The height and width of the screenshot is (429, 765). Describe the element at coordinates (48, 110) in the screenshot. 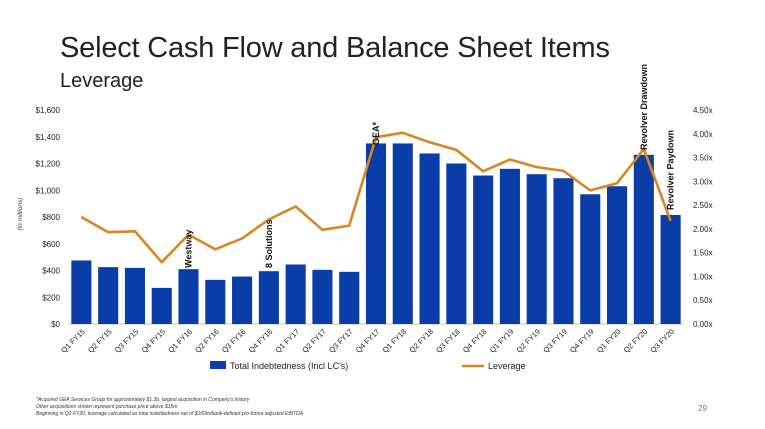

I see `y-tick-label: $1,600` at that location.